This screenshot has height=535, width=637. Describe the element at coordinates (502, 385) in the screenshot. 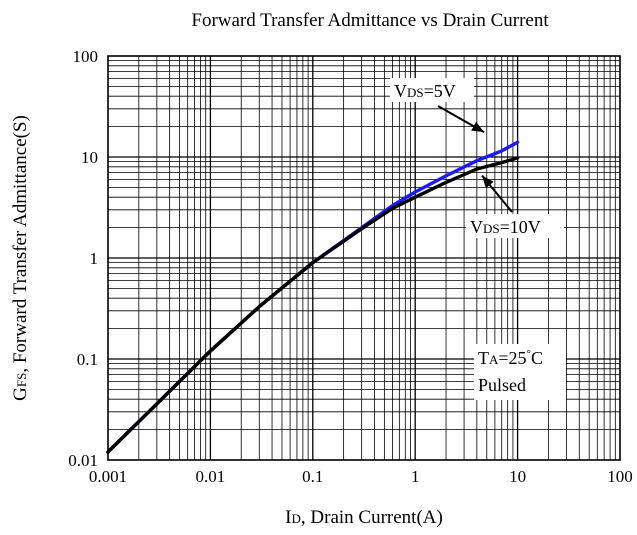

I see `annotation-pulsed: Pulsed` at that location.